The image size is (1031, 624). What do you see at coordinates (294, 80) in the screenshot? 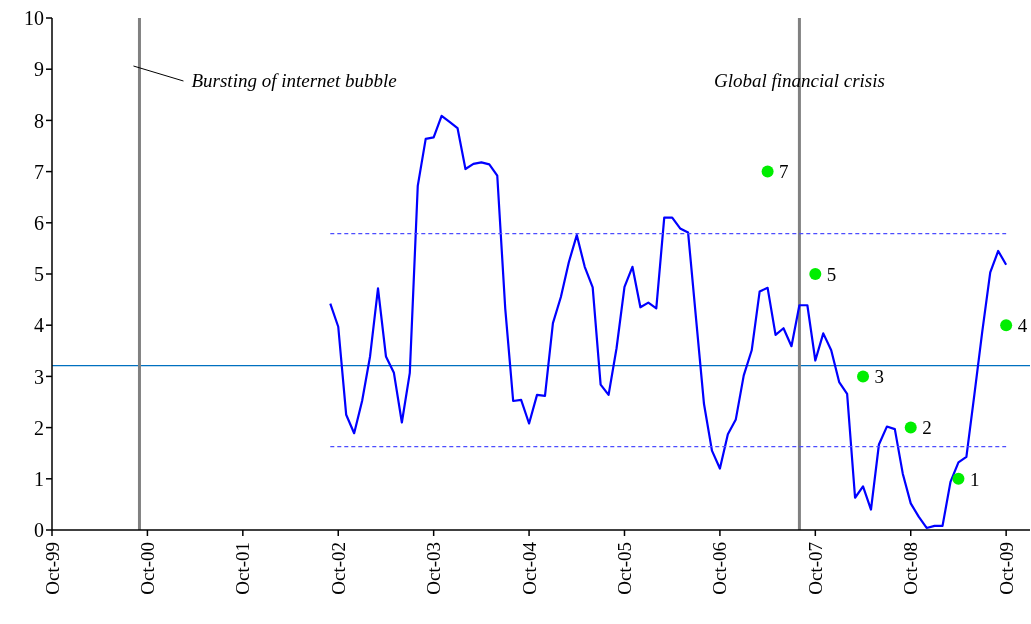
I see `ref-line-label: Bursting of internet bubble` at bounding box center [294, 80].